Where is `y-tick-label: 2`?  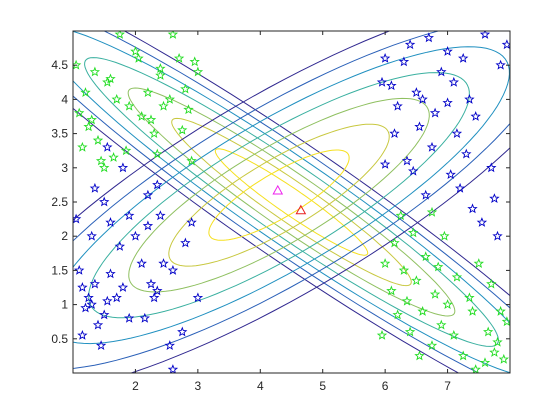
y-tick-label: 2 is located at coordinates (64, 236).